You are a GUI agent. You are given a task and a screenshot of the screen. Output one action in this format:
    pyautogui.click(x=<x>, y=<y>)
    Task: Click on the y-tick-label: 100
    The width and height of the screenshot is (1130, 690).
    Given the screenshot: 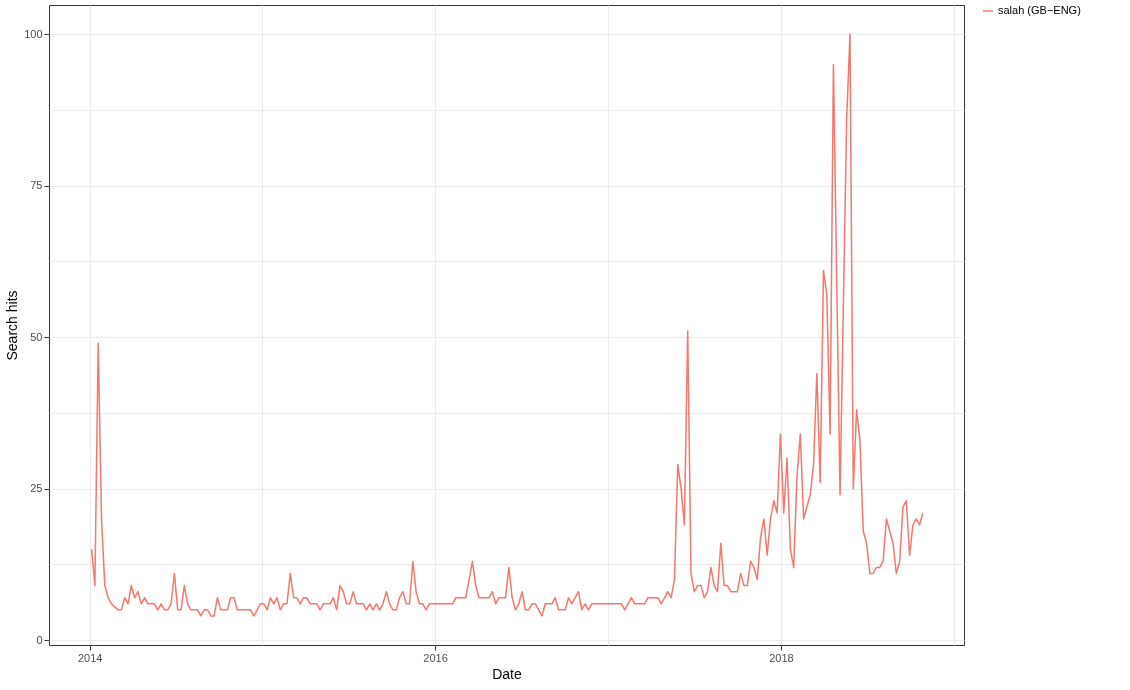 What is the action you would take?
    pyautogui.click(x=33, y=33)
    